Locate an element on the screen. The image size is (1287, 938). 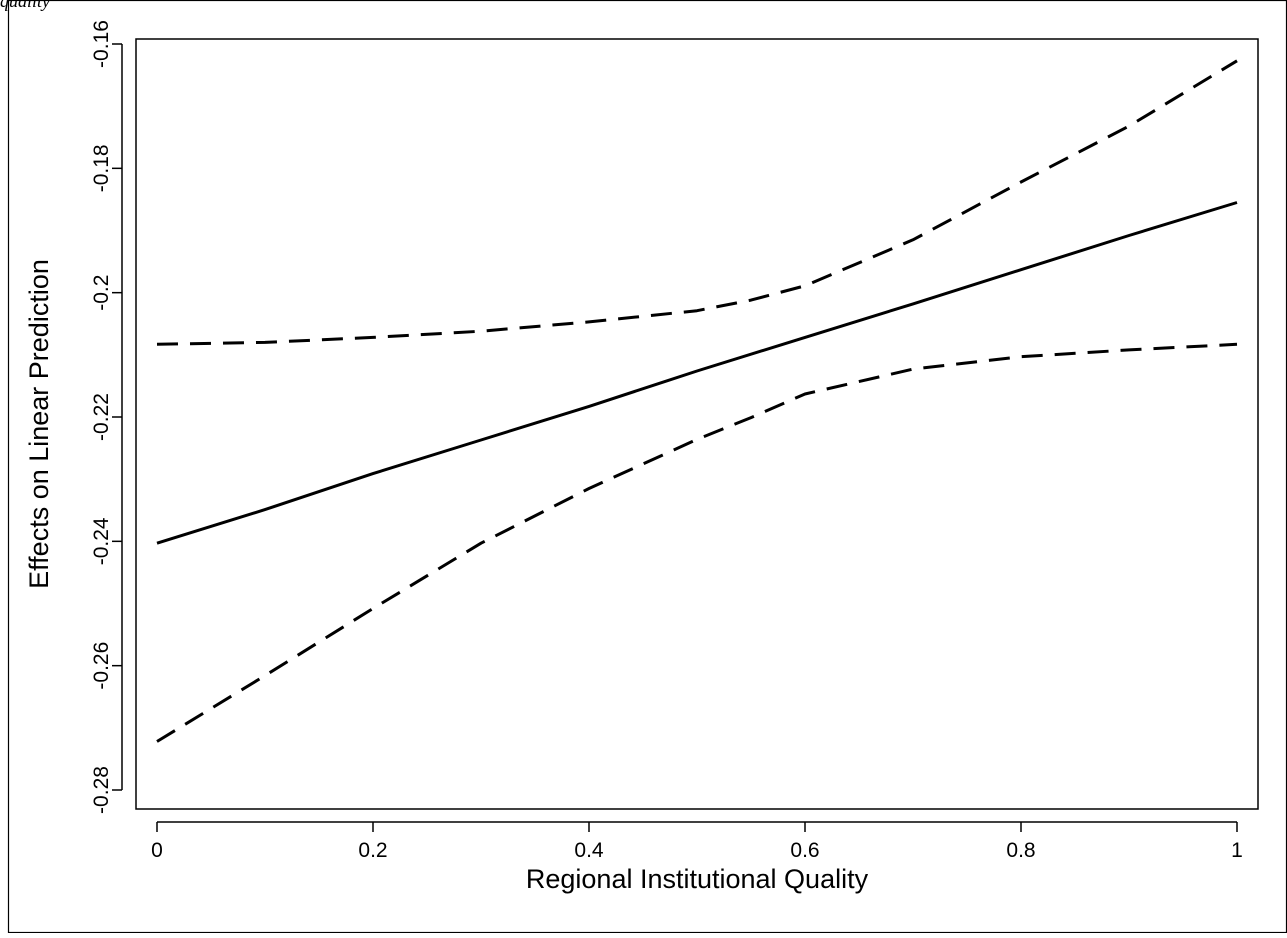
y-tick-label: -0.18 is located at coordinates (101, 168).